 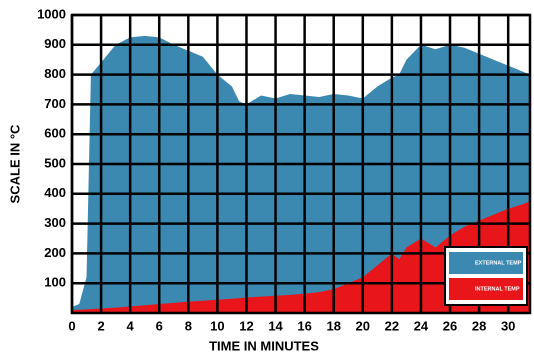 I want to click on x-tick-label: 30, so click(x=508, y=325).